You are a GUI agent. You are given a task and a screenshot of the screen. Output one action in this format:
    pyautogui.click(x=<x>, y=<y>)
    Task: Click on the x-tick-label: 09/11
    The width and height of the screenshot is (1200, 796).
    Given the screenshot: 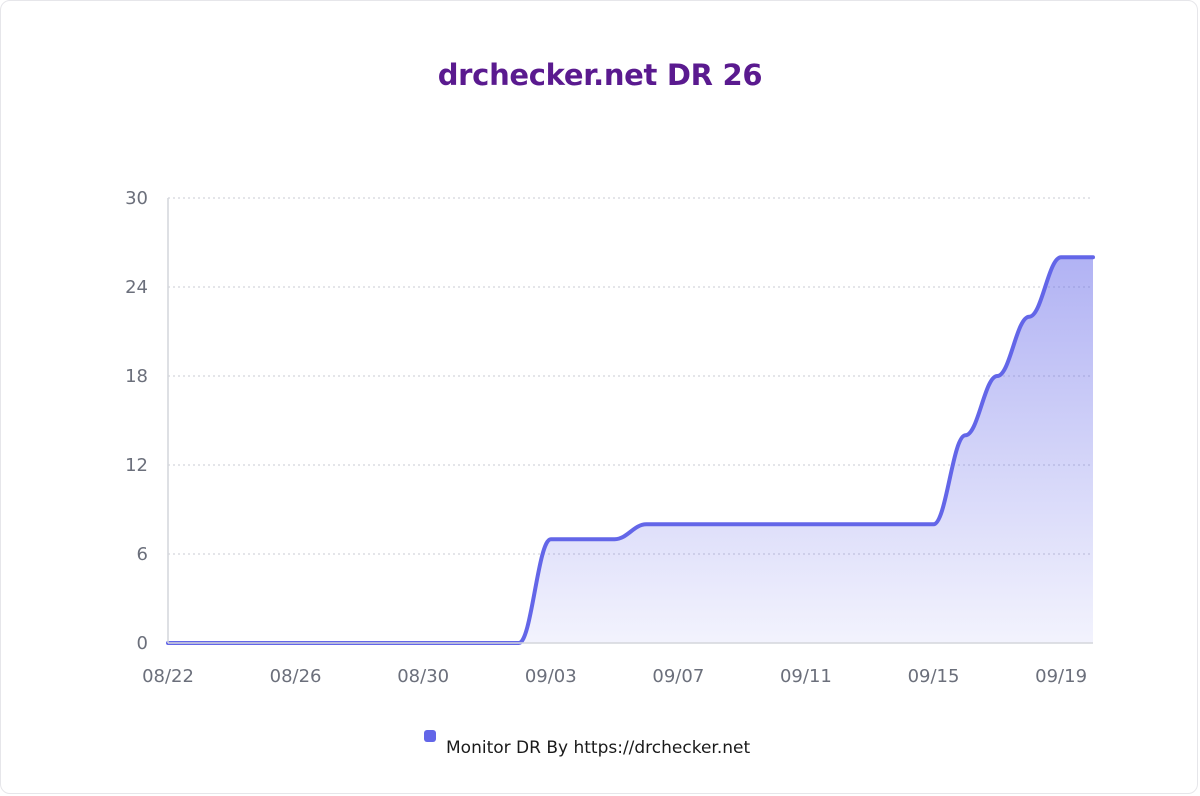 What is the action you would take?
    pyautogui.click(x=806, y=676)
    